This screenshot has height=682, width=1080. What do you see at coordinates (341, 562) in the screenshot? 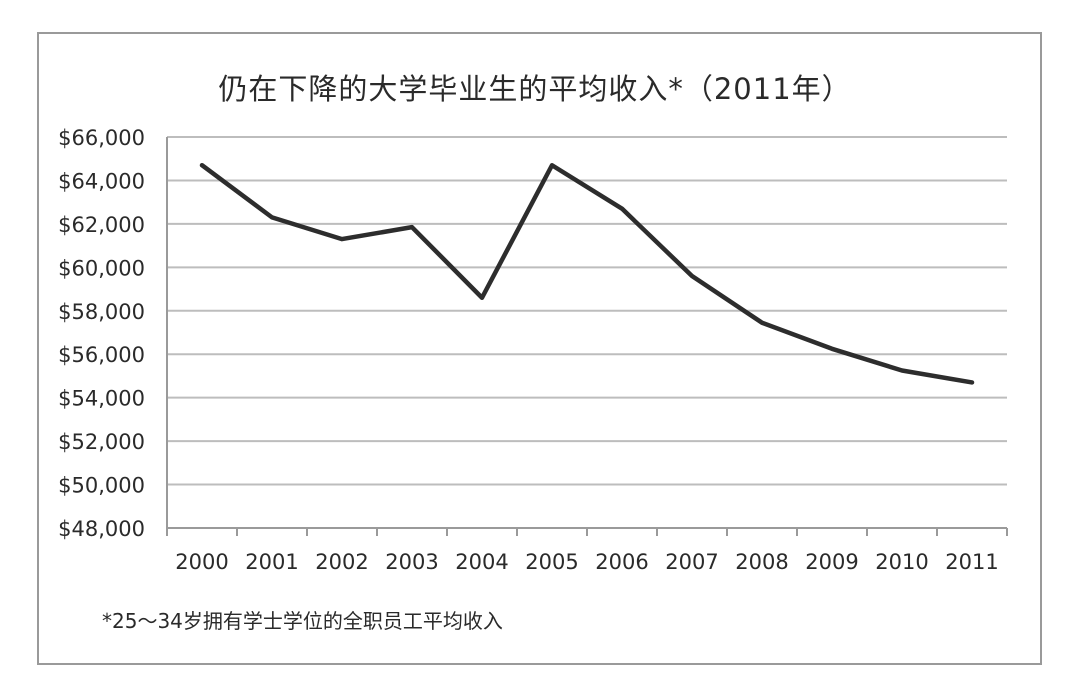
I see `x-tick-label: 2002` at bounding box center [341, 562].